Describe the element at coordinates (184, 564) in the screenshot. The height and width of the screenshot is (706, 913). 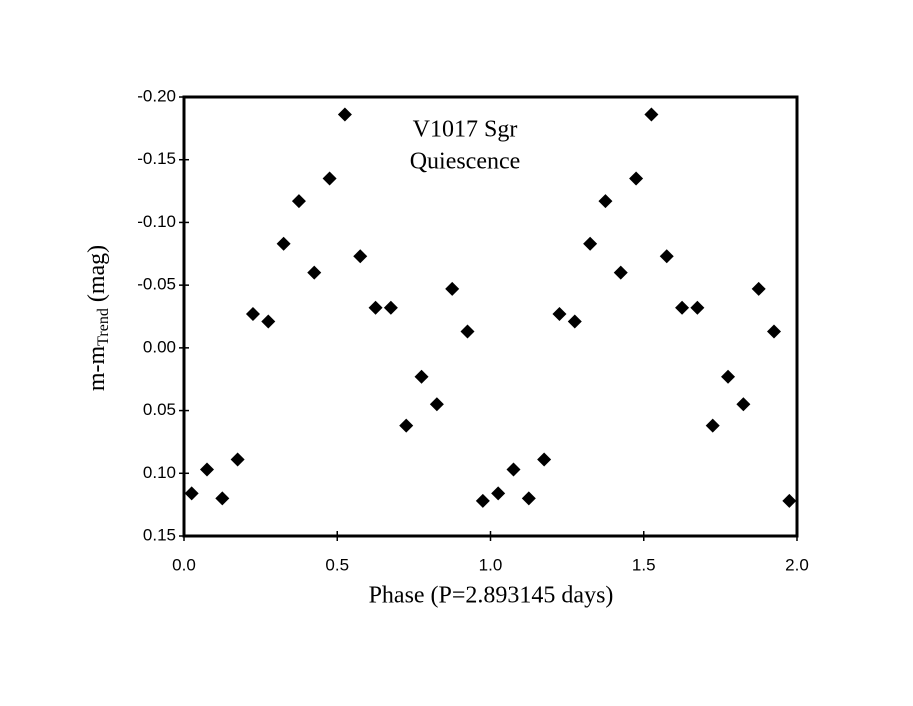
I see `x-tick-label: 0.0` at that location.